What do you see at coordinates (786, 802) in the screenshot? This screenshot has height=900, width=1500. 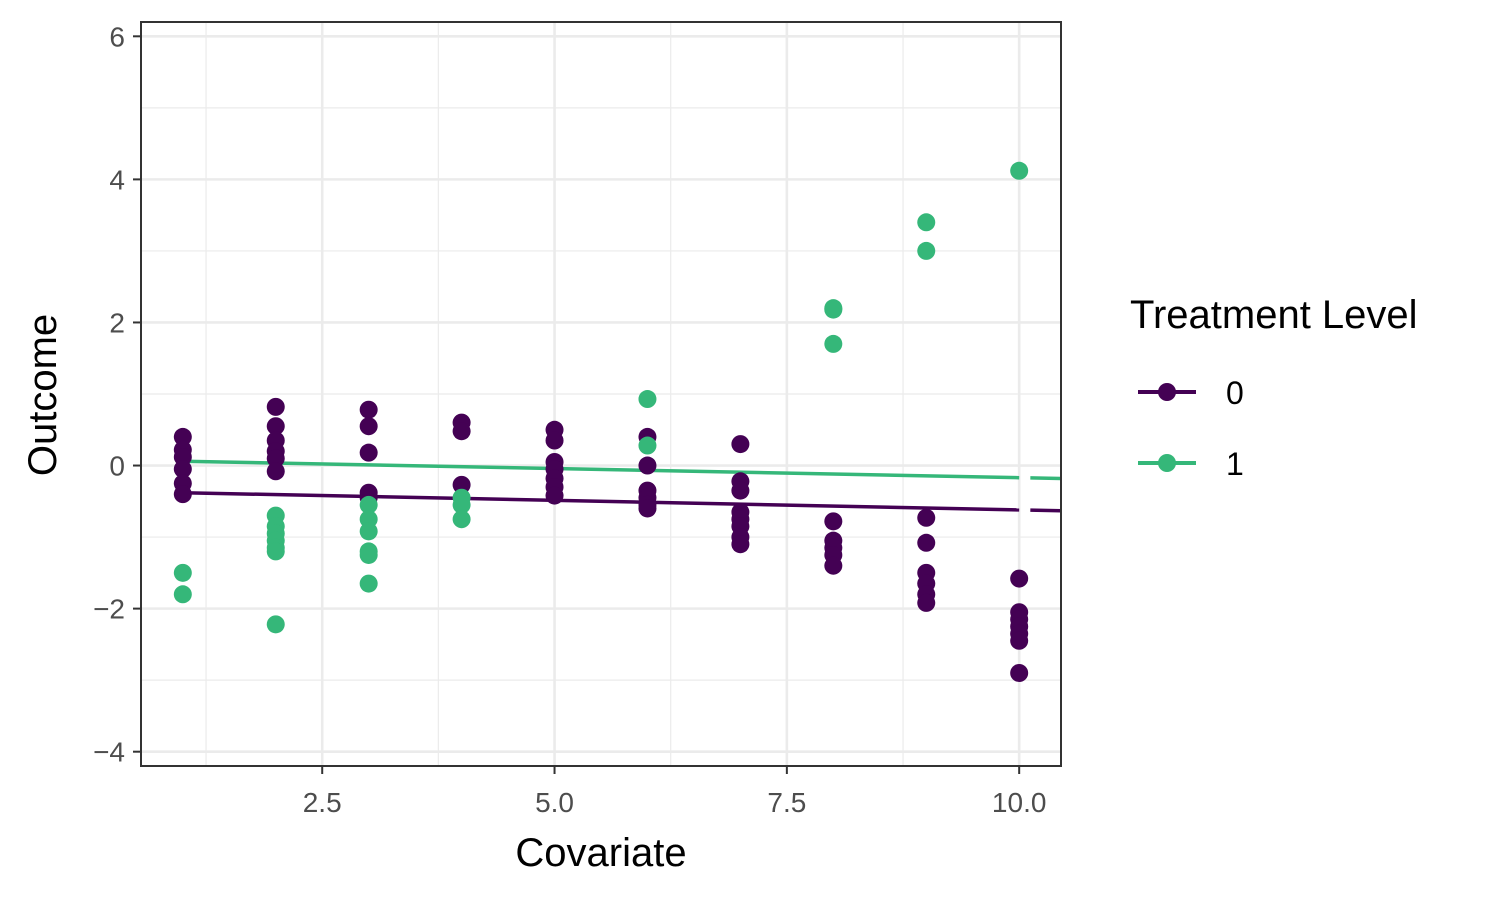 I see `x-tick-label: 7.5` at bounding box center [786, 802].